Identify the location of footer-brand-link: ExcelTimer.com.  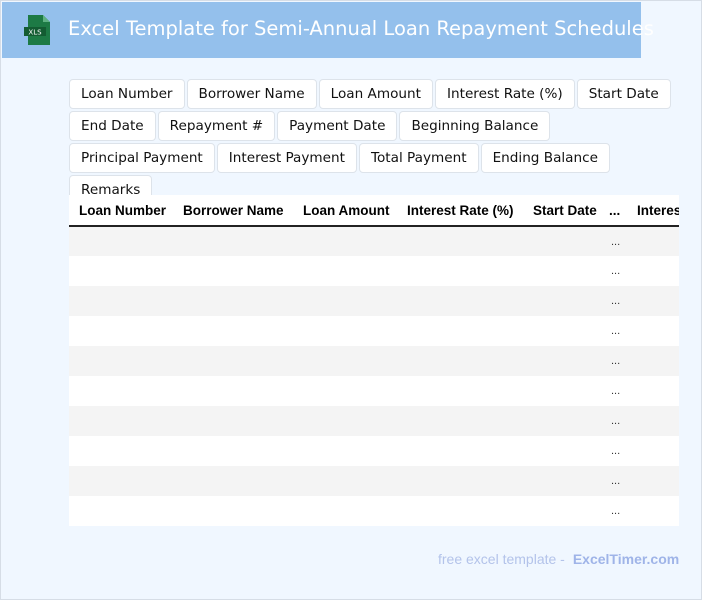
(626, 559).